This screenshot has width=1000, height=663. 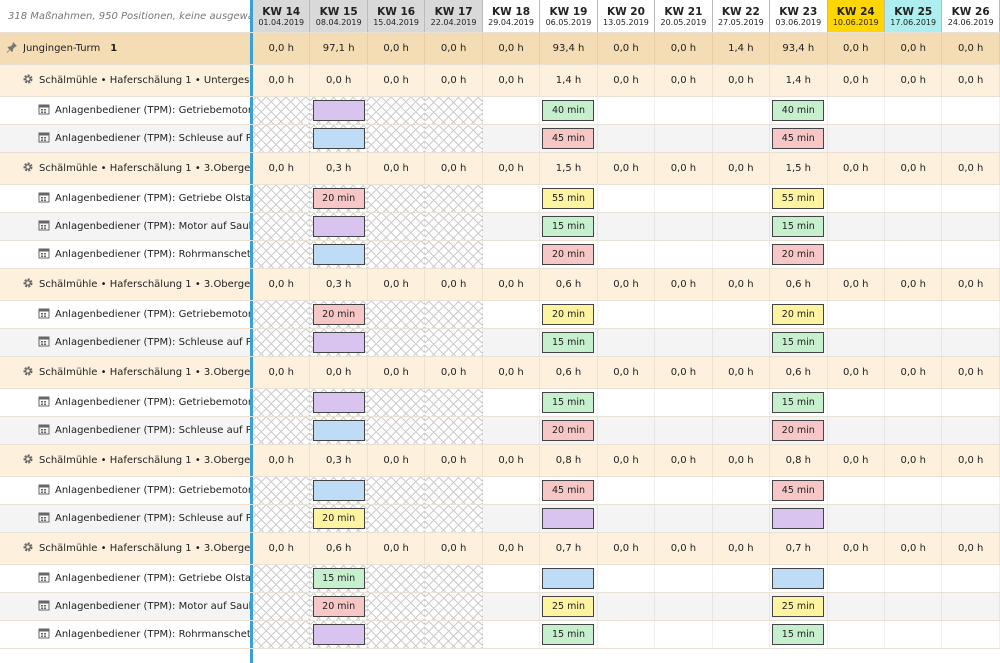 I want to click on task-cell: 20 min, so click(x=569, y=430).